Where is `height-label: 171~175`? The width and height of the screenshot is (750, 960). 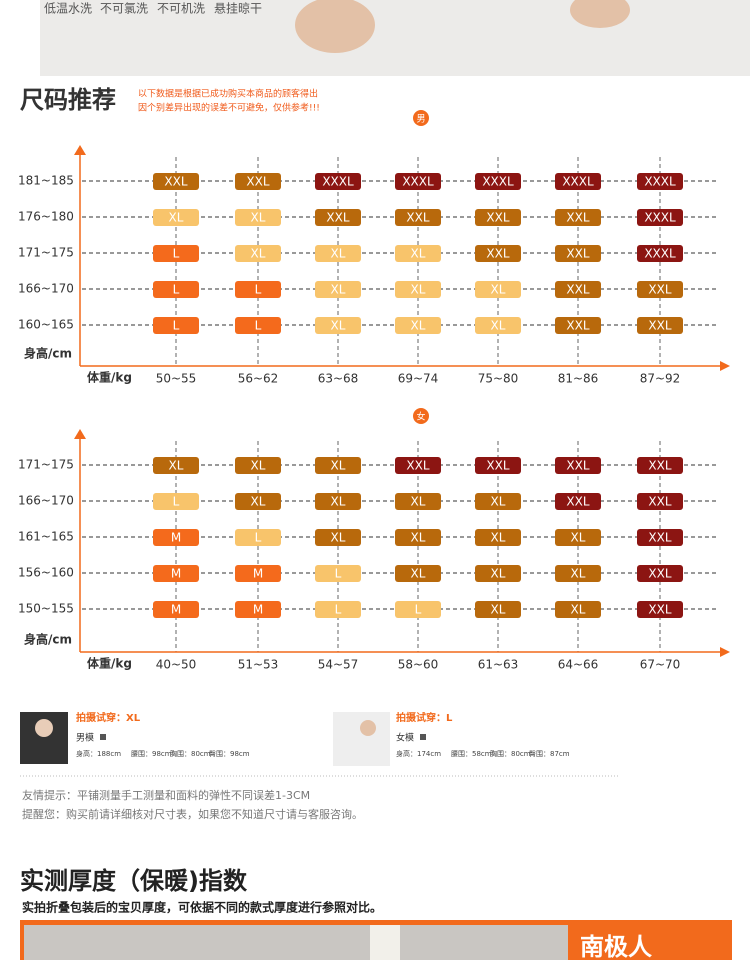
height-label: 171~175 is located at coordinates (46, 465).